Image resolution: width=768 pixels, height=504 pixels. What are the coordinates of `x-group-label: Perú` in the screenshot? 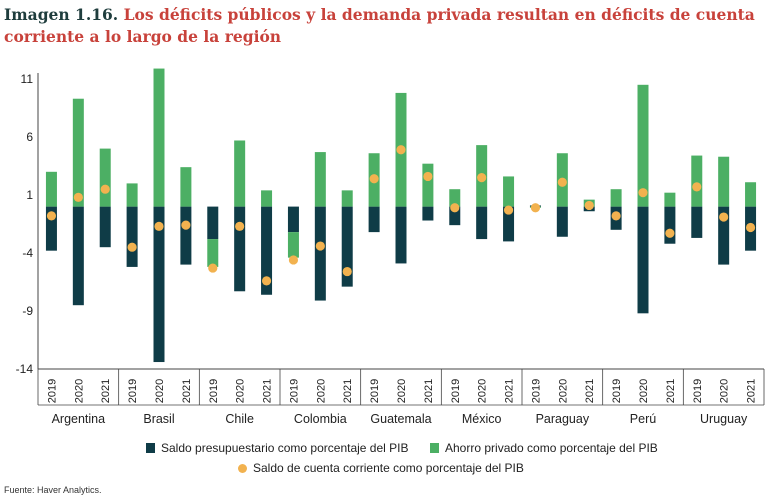 It's located at (643, 419).